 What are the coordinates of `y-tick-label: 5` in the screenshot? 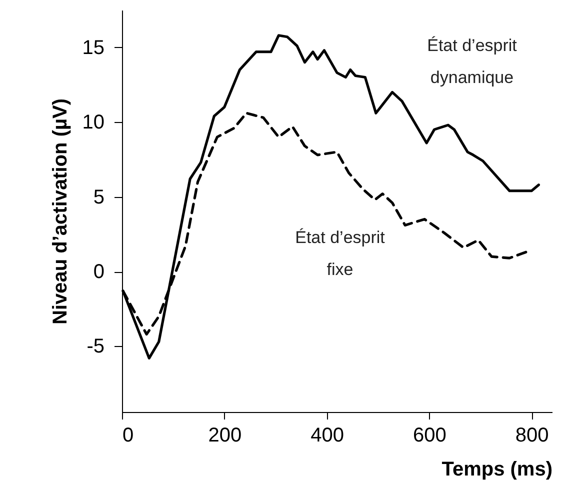 It's located at (98, 197).